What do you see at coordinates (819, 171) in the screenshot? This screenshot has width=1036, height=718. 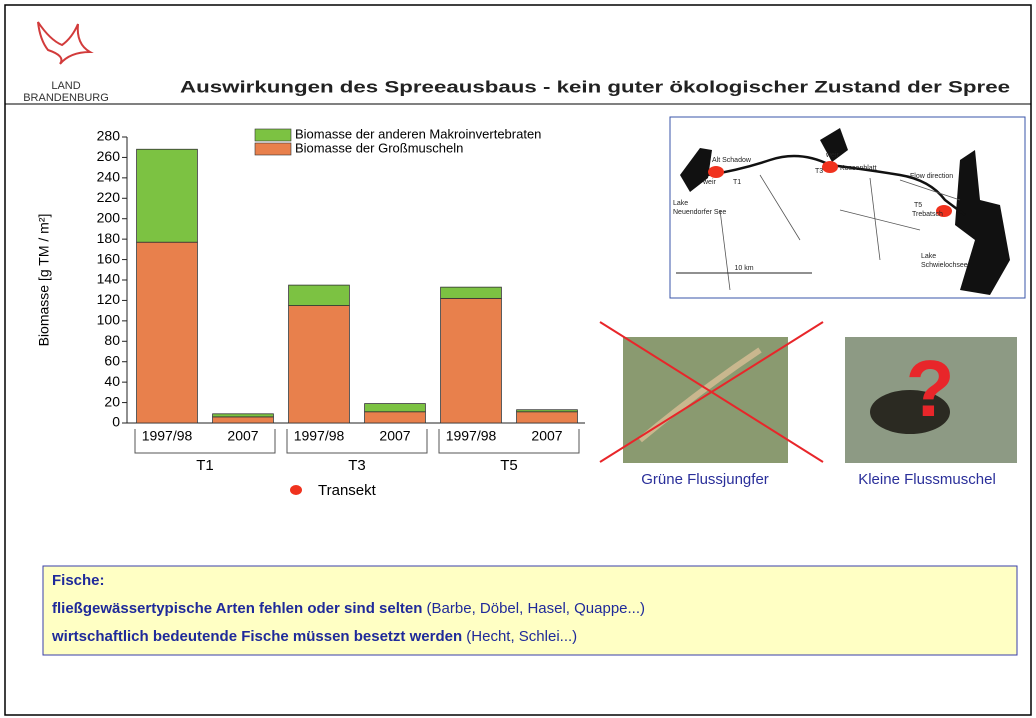 I see `map-label: T3` at bounding box center [819, 171].